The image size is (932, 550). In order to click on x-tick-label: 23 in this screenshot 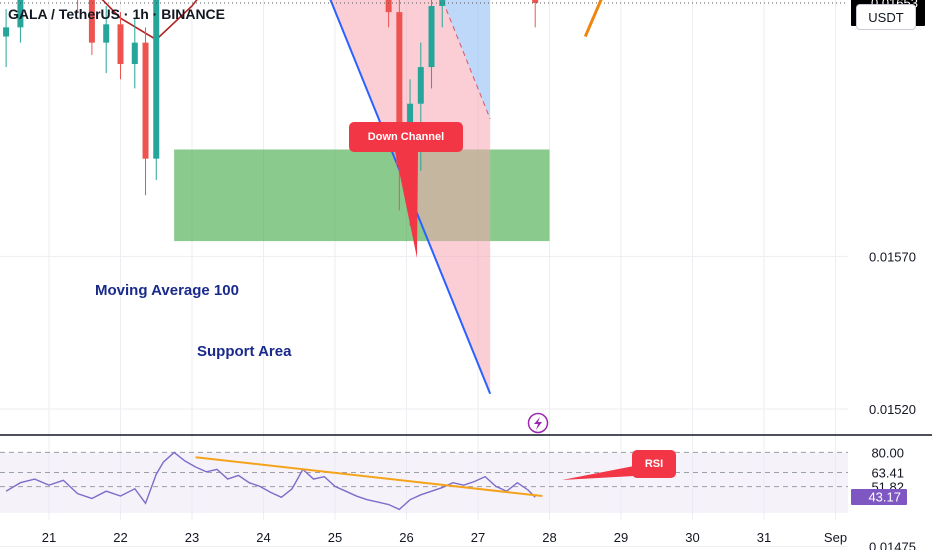, I will do `click(192, 537)`.